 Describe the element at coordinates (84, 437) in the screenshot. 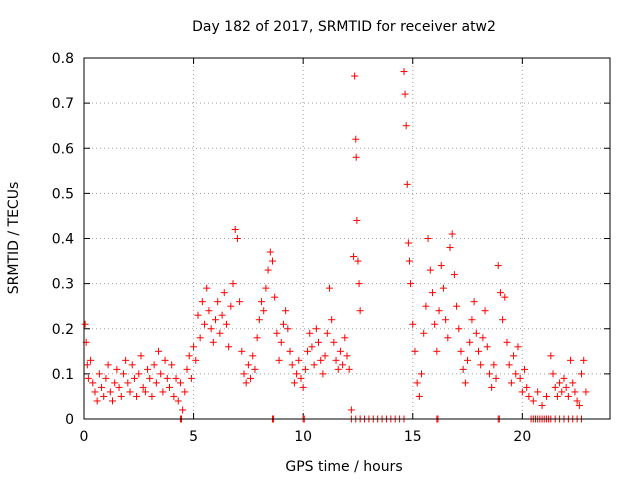

I see `x-tick-label: 0` at that location.